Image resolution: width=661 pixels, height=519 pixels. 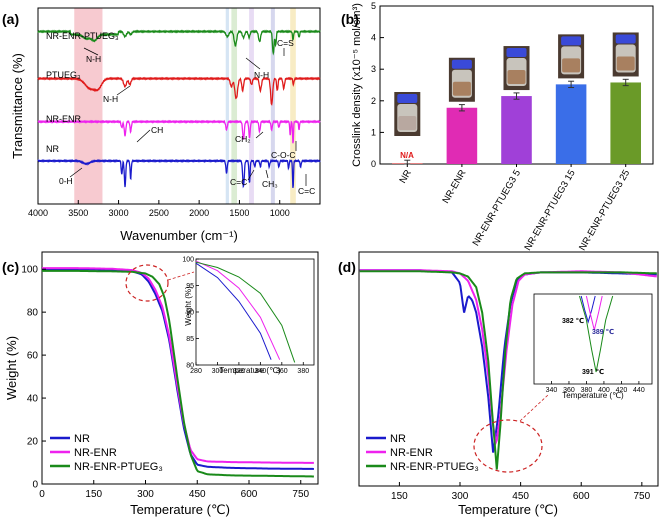 What do you see at coordinates (399, 496) in the screenshot?
I see `d-xtick-label: 150` at bounding box center [399, 496].